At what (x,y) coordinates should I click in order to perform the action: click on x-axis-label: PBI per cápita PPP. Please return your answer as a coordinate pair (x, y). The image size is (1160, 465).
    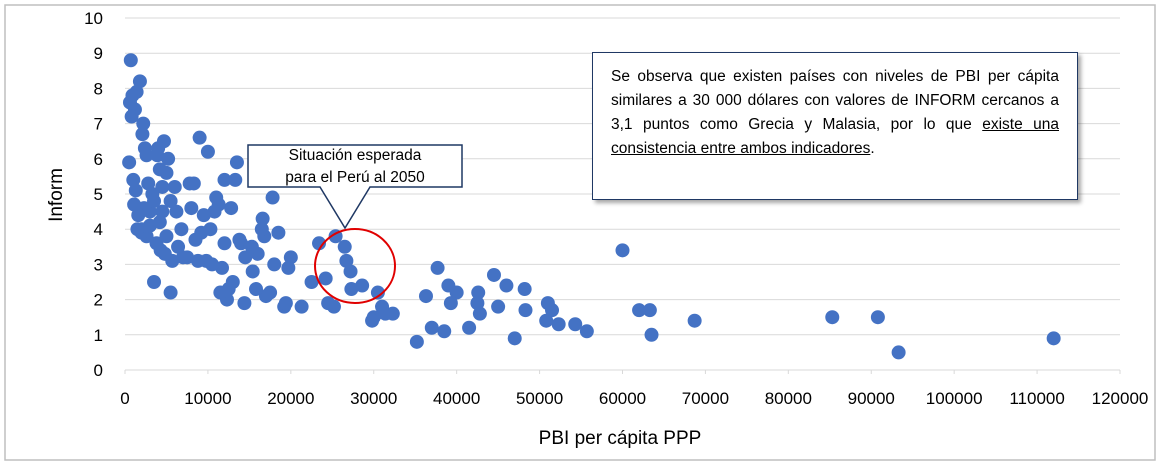
    Looking at the image, I should click on (620, 438).